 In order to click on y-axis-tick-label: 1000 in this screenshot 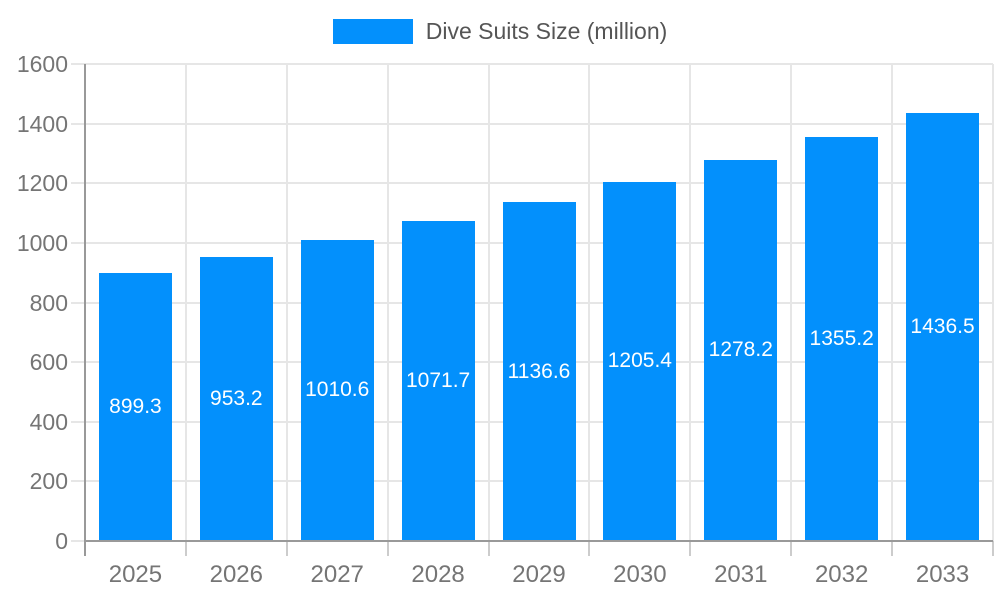, I will do `click(42, 242)`.